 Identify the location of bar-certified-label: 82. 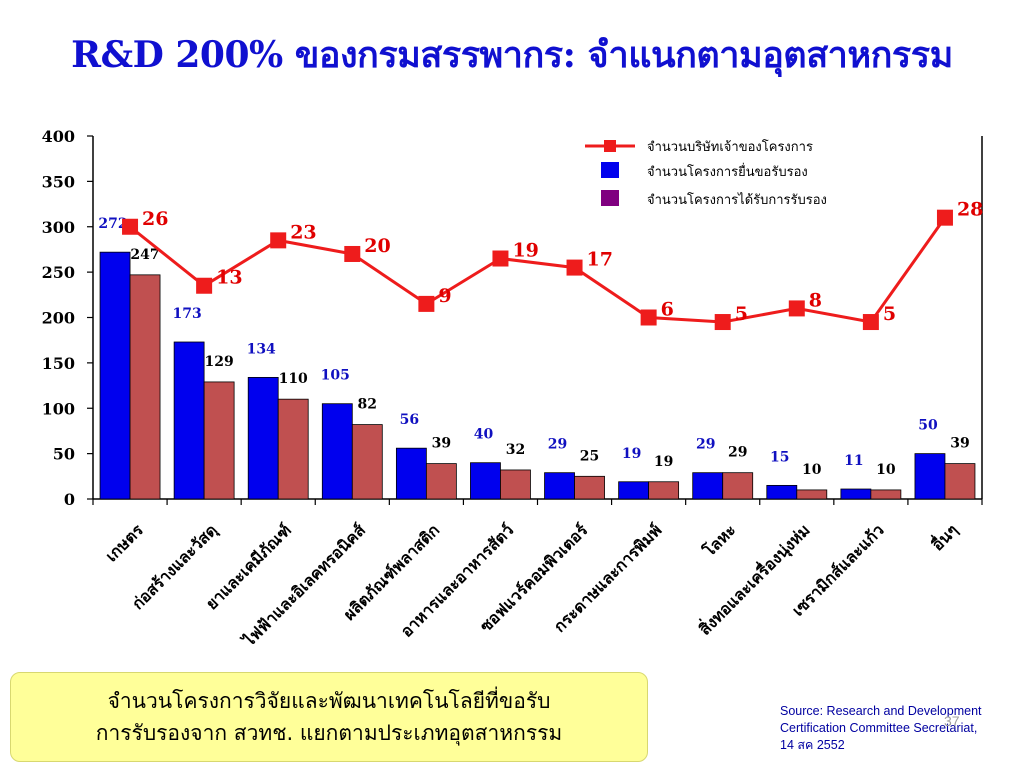
(367, 405).